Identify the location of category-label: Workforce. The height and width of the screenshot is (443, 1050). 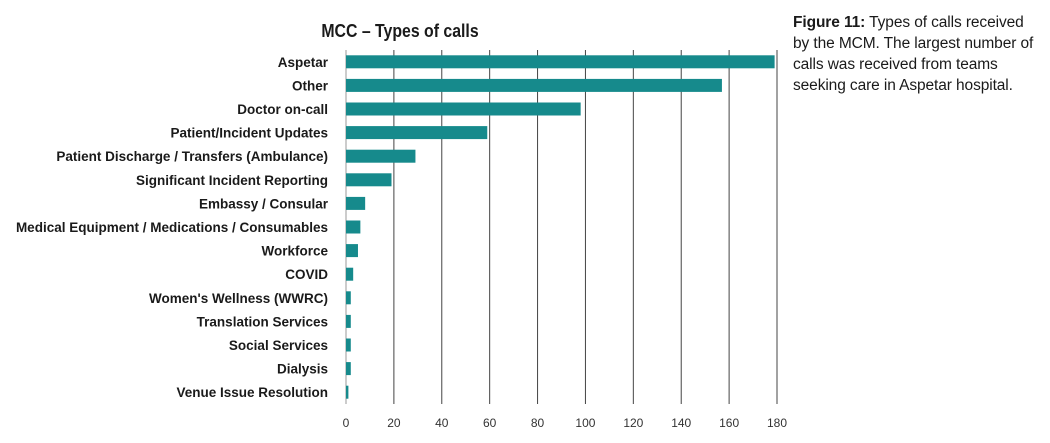
(294, 251).